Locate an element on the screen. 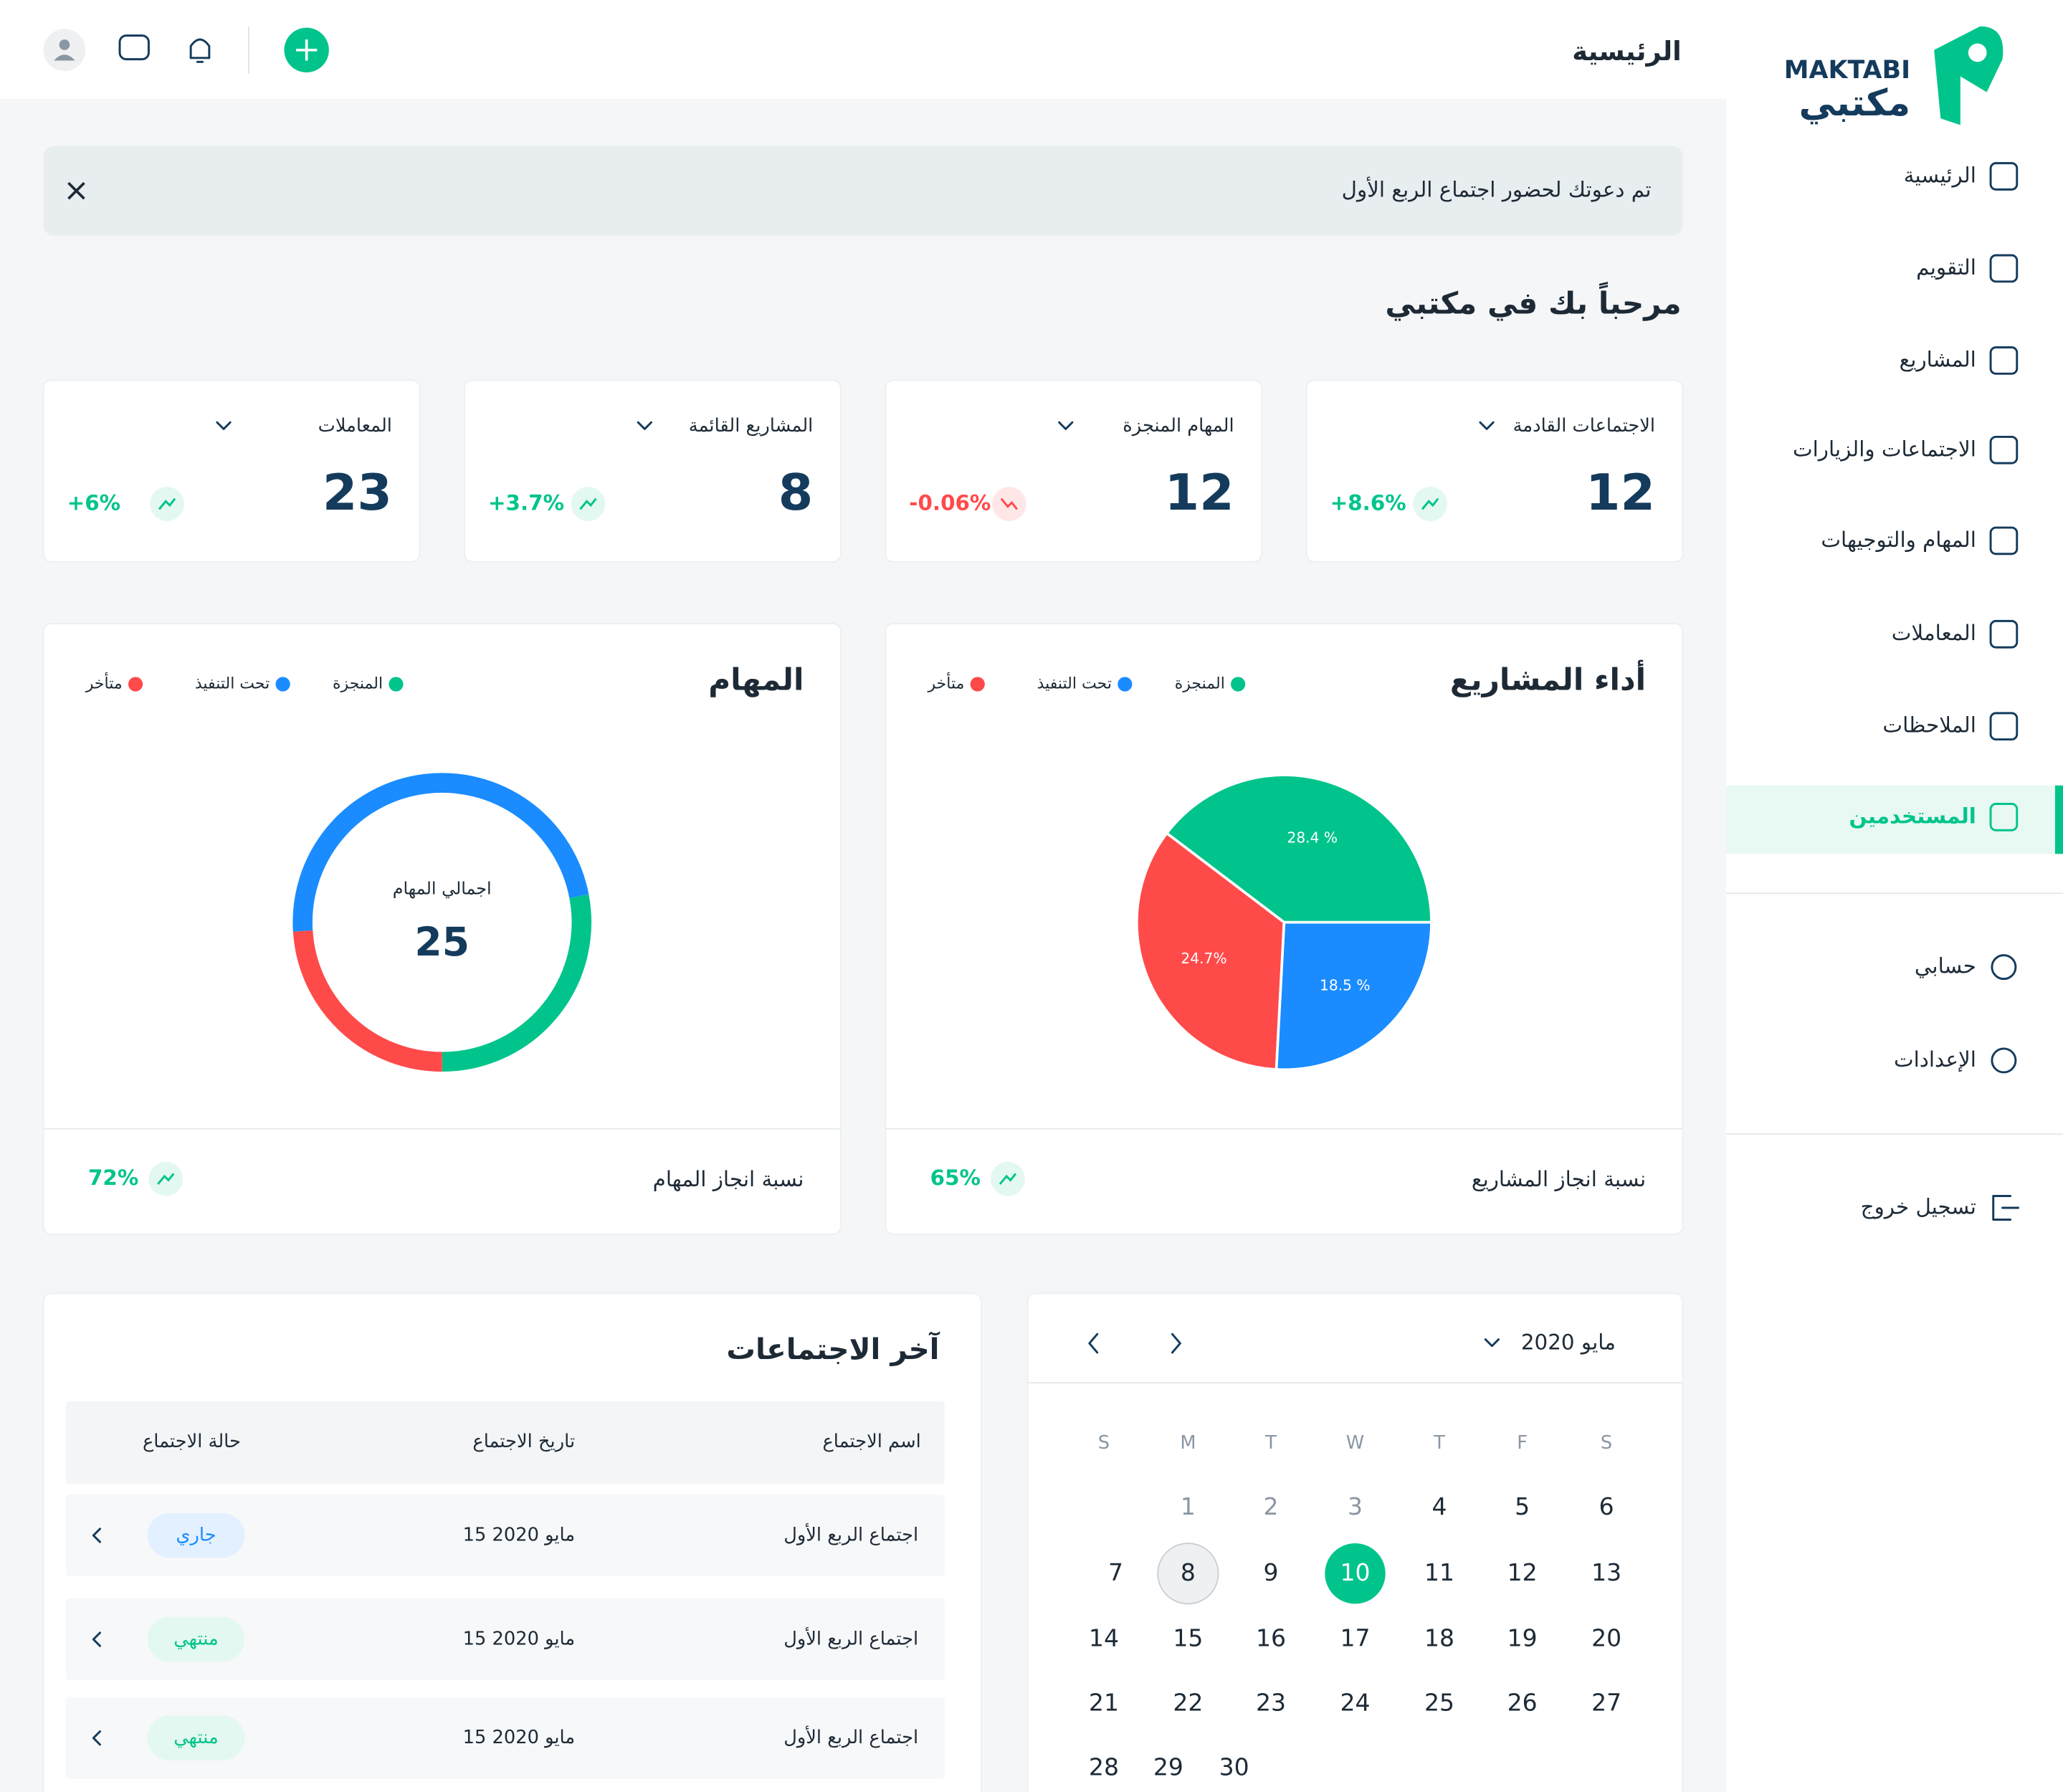 Image resolution: width=2063 pixels, height=1792 pixels. donut-center-value: 25 is located at coordinates (442, 942).